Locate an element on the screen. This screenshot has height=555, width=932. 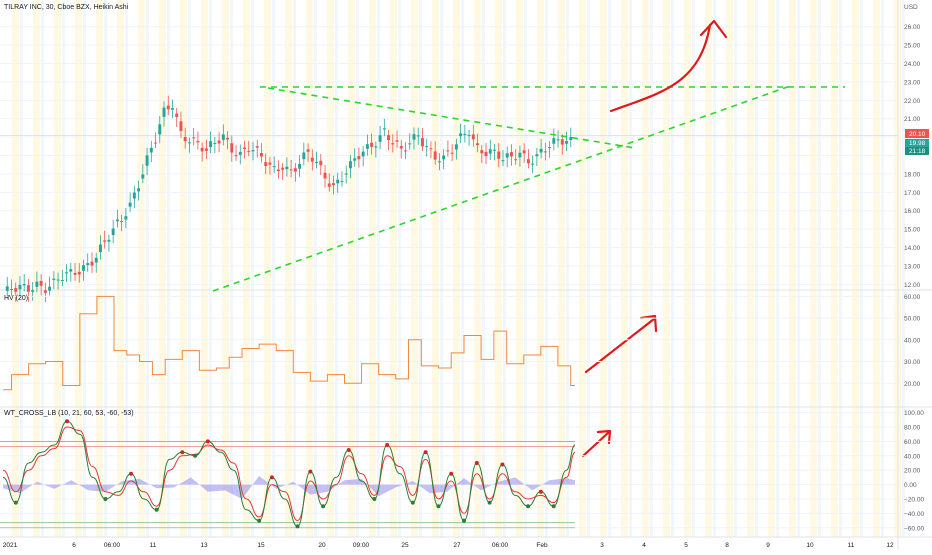
price-tag-last: 20.10 is located at coordinates (917, 133).